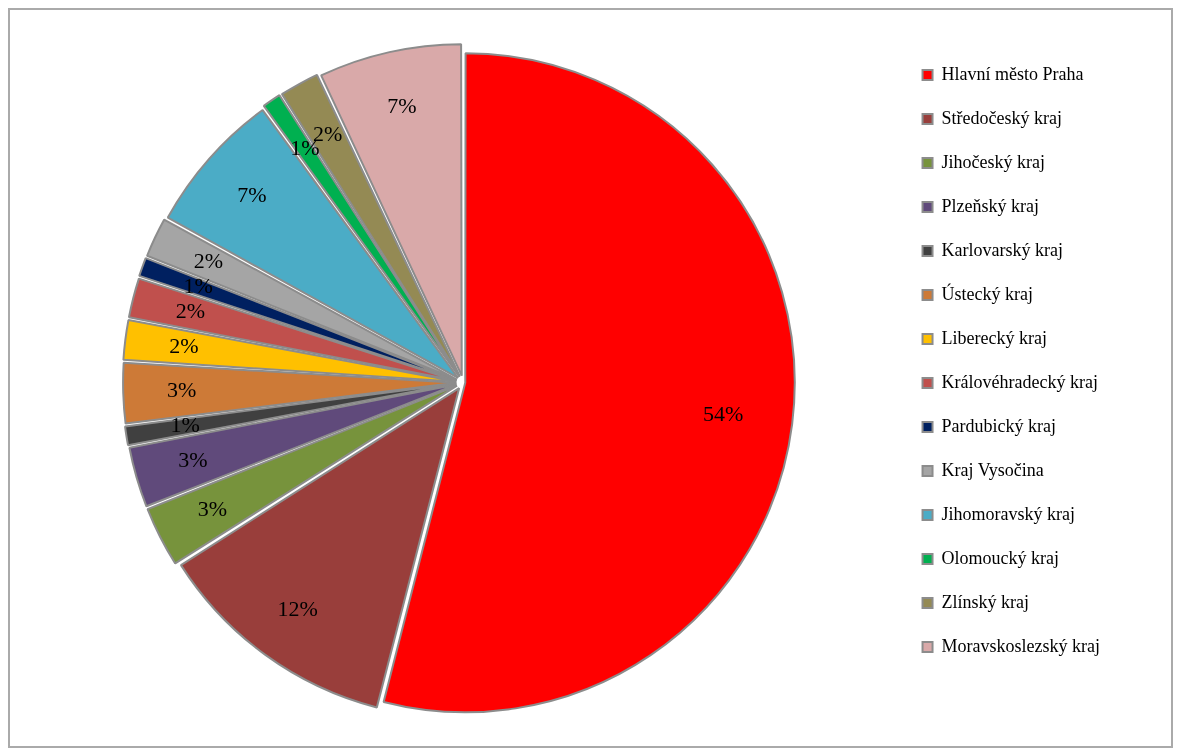  I want to click on legend-label: Středočeský kraj, so click(1001, 117).